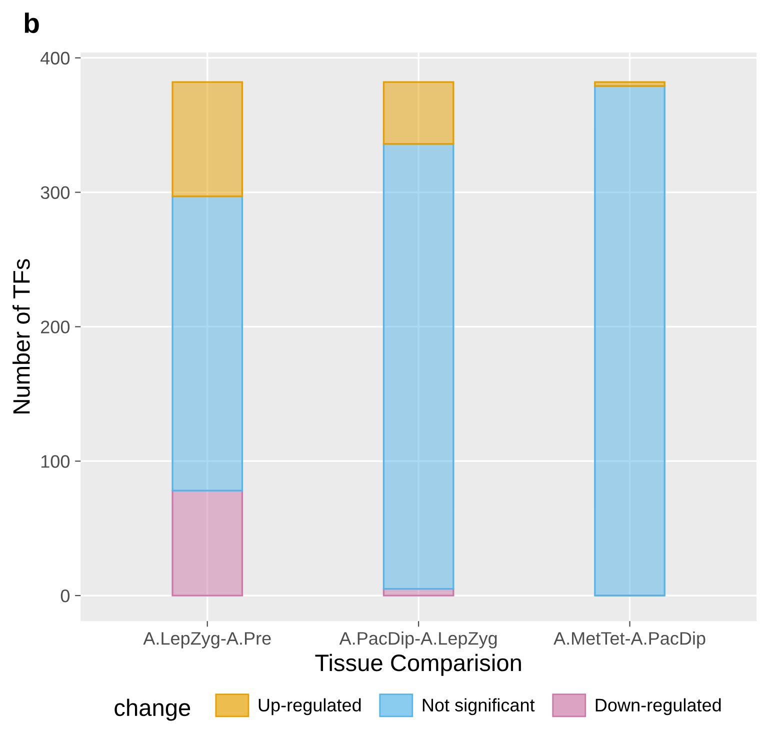 The width and height of the screenshot is (768, 729). What do you see at coordinates (21, 336) in the screenshot?
I see `y-axis-title: Number of TFs` at bounding box center [21, 336].